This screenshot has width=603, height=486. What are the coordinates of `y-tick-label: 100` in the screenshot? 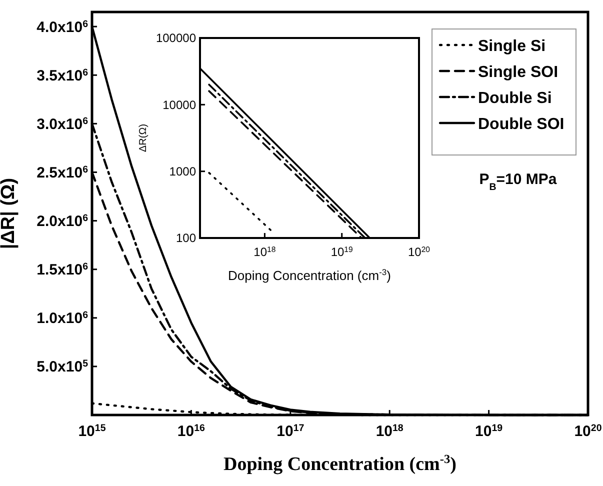 It's located at (186, 238).